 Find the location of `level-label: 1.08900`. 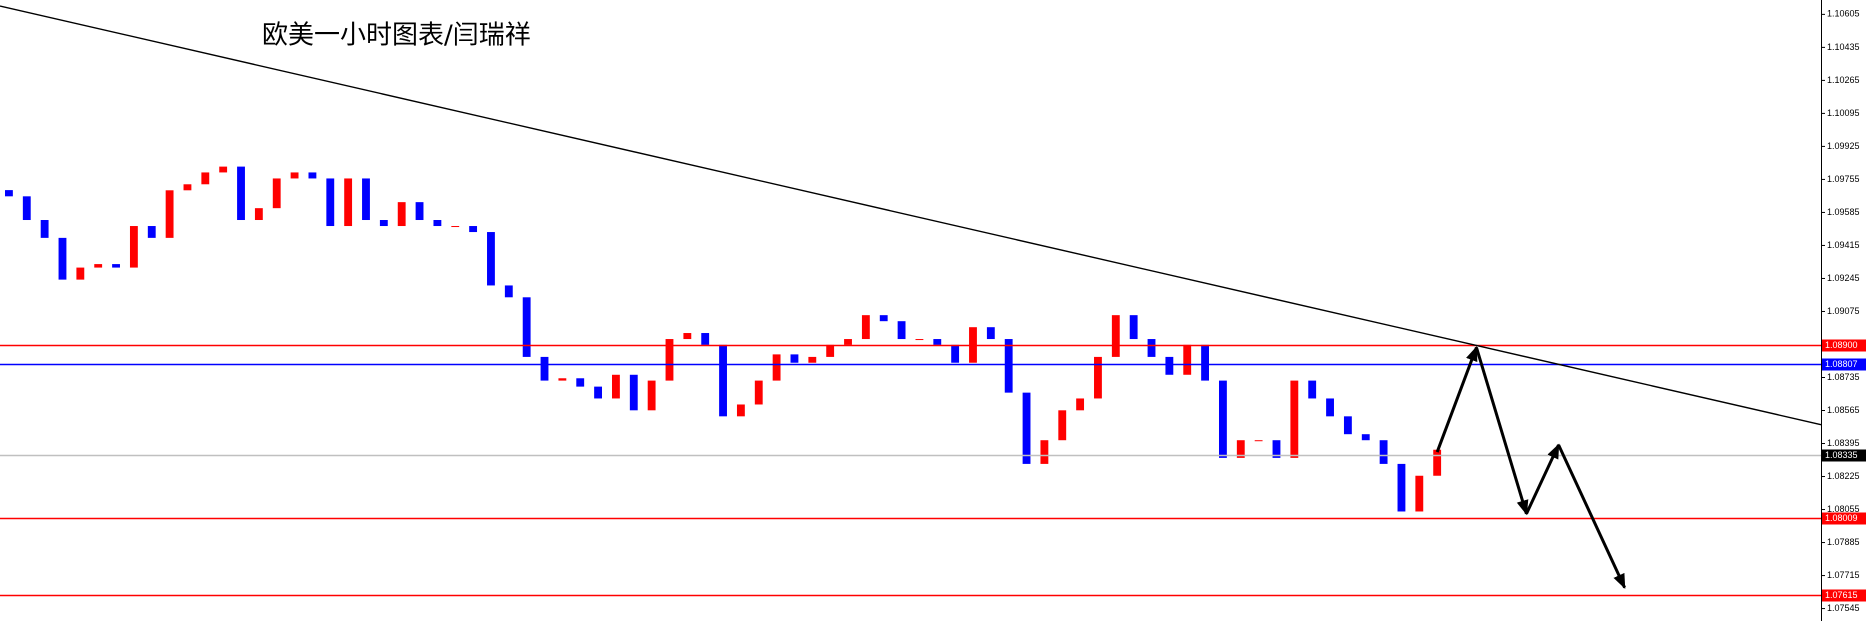

level-label: 1.08900 is located at coordinates (1841, 345).